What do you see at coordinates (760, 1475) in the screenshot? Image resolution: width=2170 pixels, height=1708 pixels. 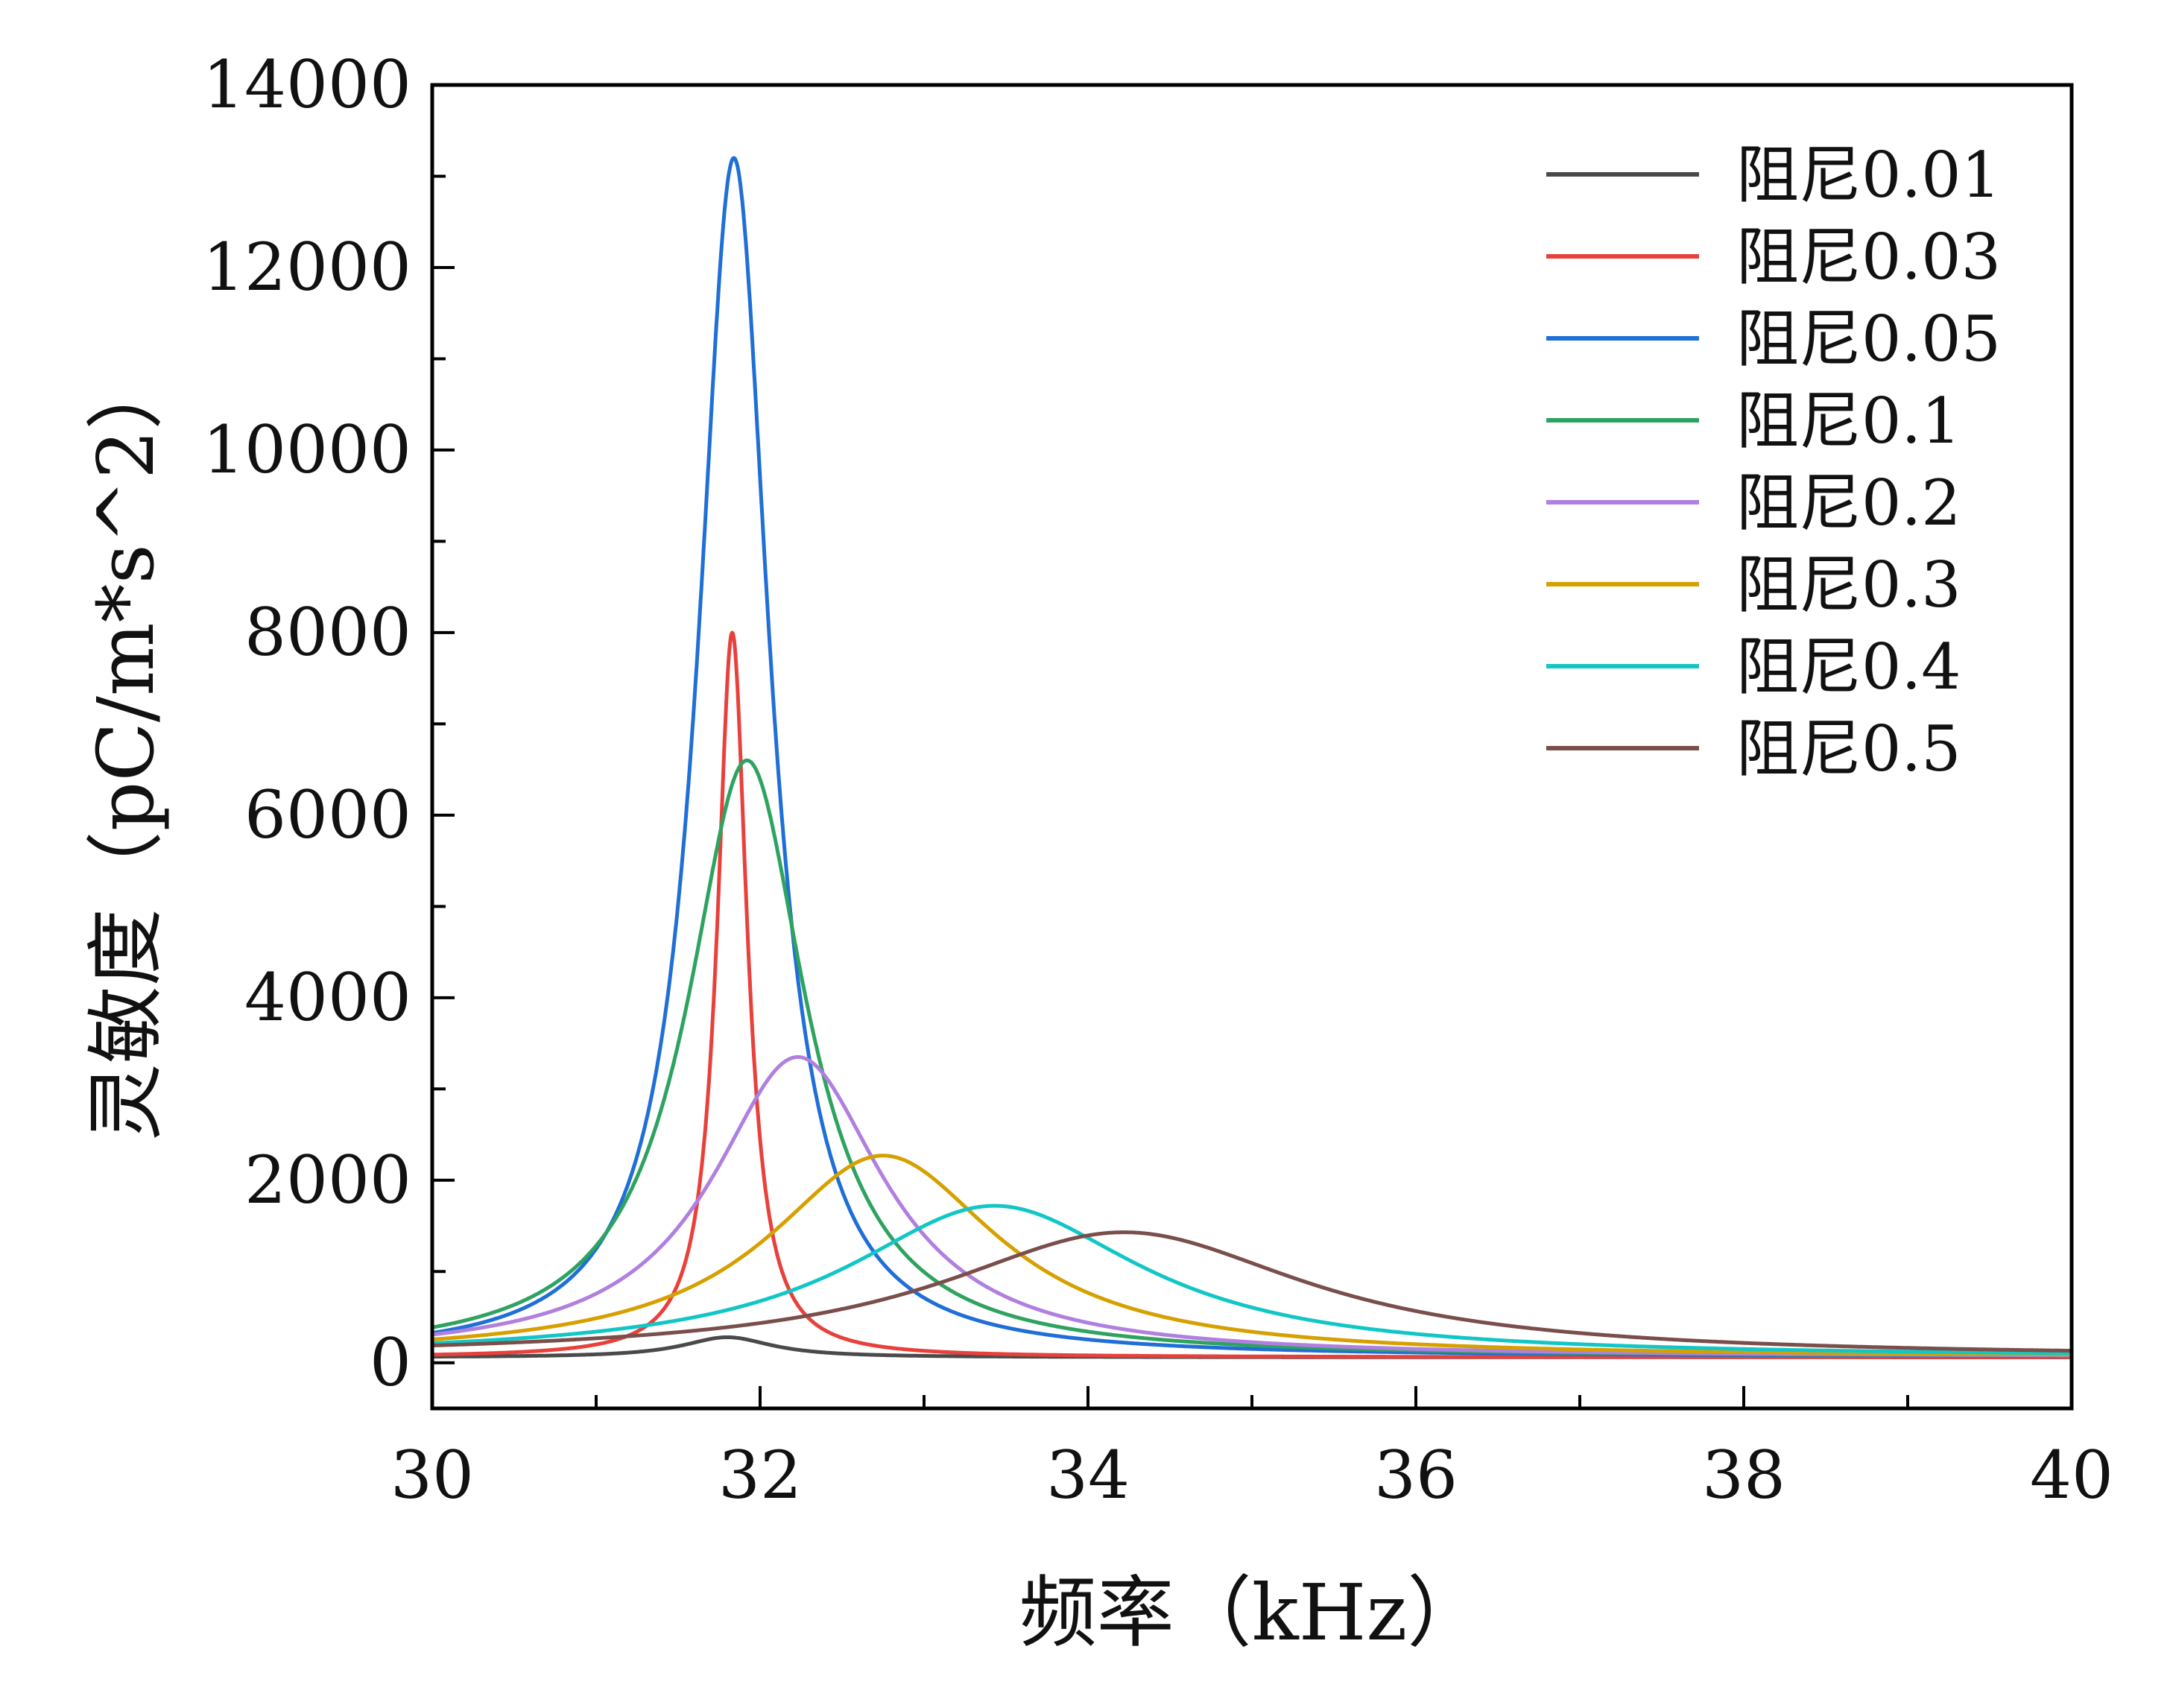 I see `x-tick-label: 32` at bounding box center [760, 1475].